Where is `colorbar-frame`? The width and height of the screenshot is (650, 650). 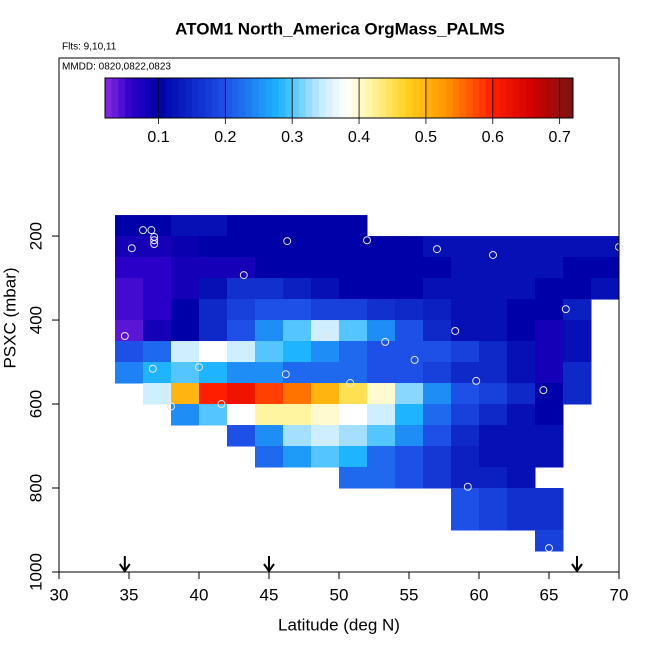
colorbar-frame is located at coordinates (339, 98).